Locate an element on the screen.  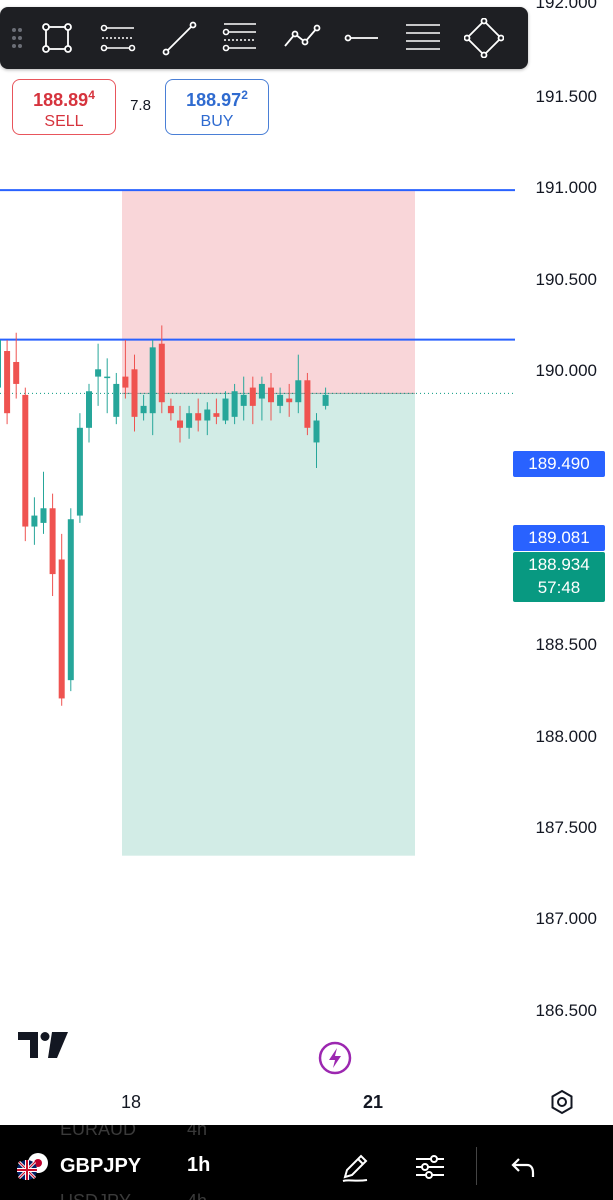
horizontal-ray-button is located at coordinates (361, 38).